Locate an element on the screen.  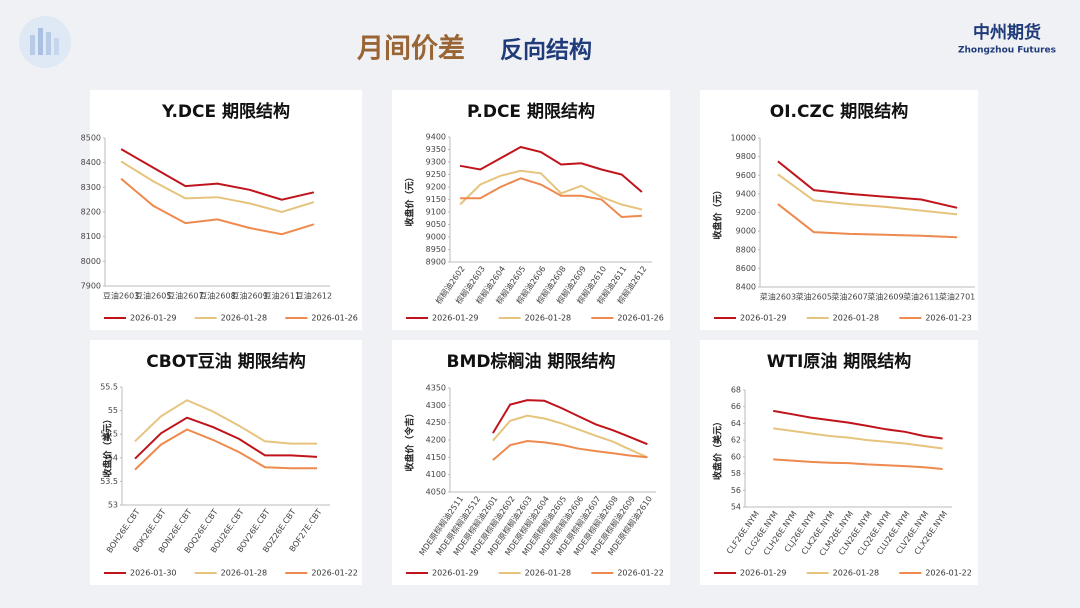
x-tick-label: 豆油2609 is located at coordinates (249, 296).